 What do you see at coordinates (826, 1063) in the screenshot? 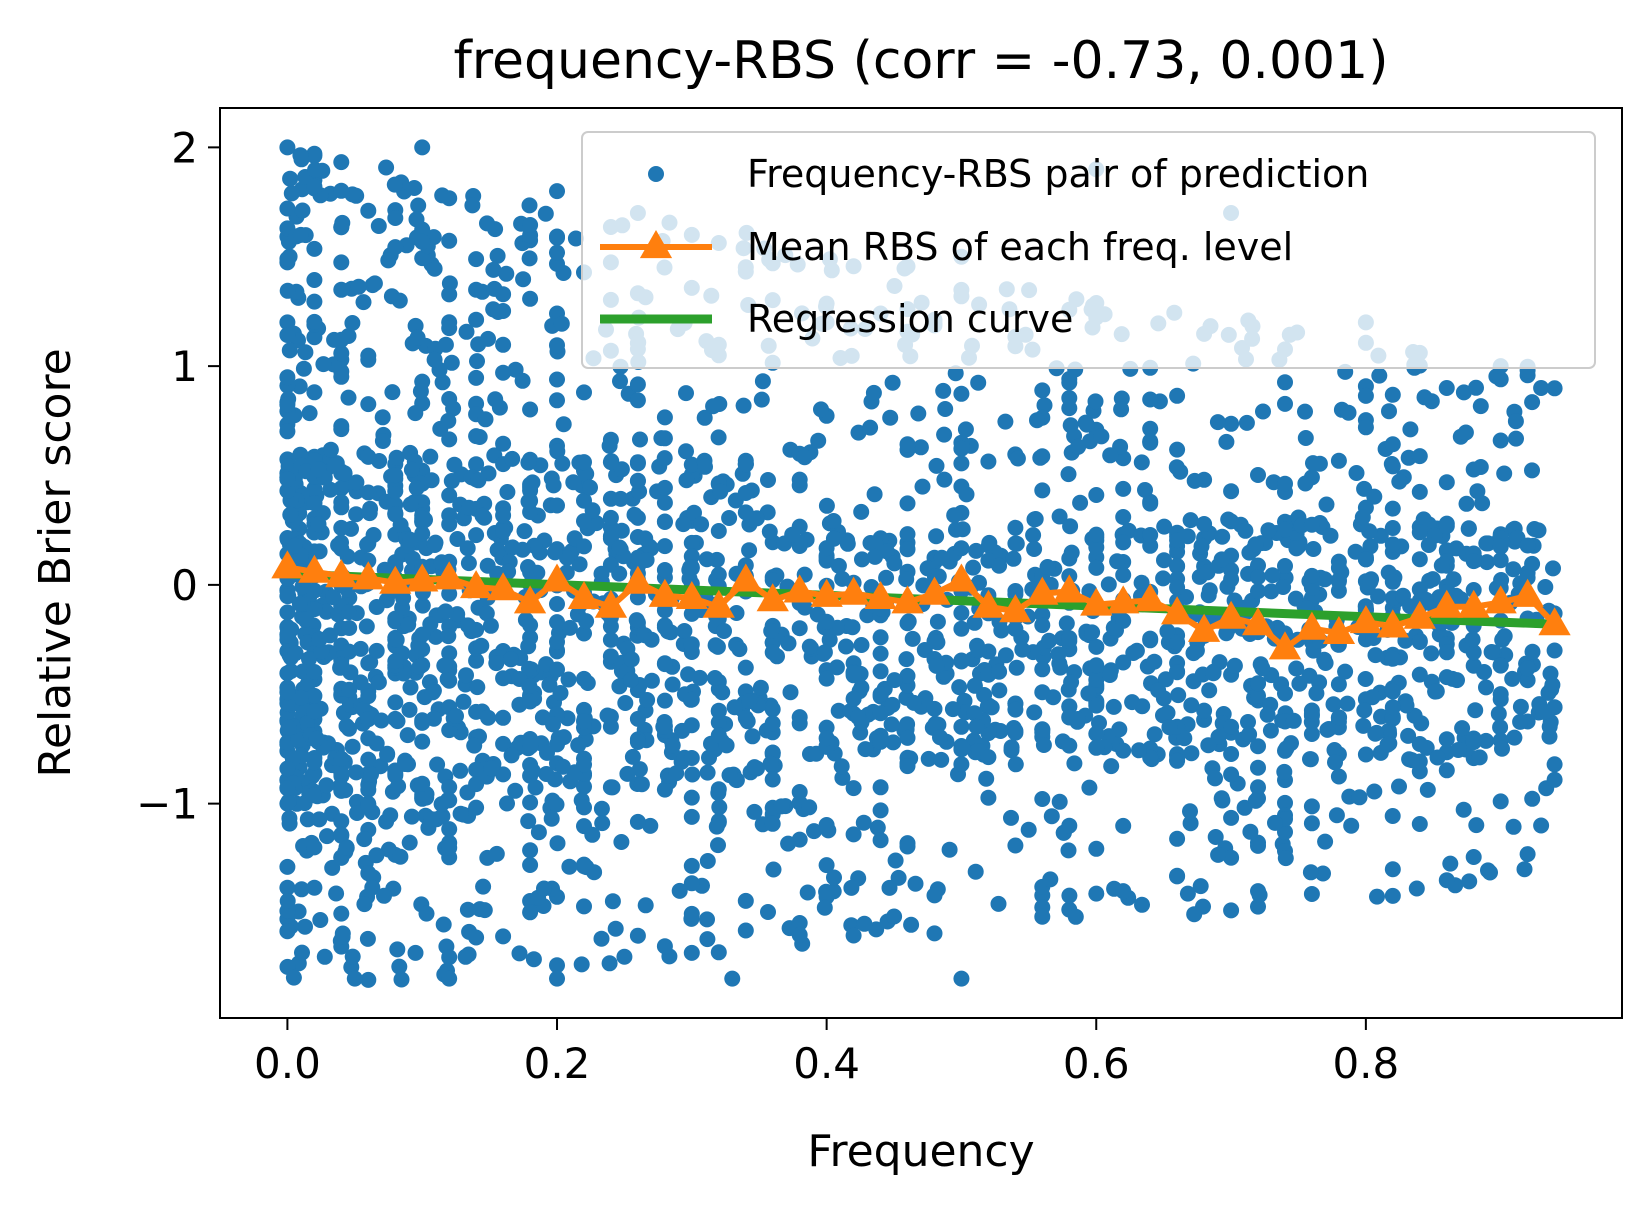
I see `x-tick-label: 0.4` at bounding box center [826, 1063].